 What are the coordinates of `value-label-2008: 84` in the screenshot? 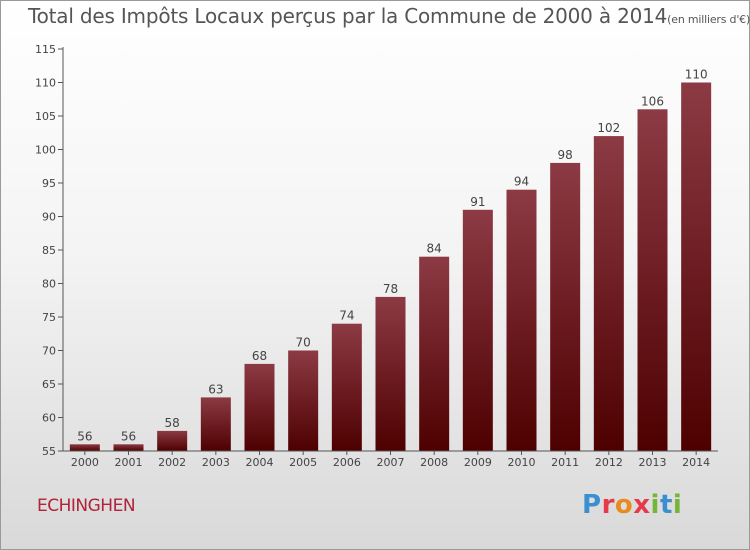 It's located at (434, 249).